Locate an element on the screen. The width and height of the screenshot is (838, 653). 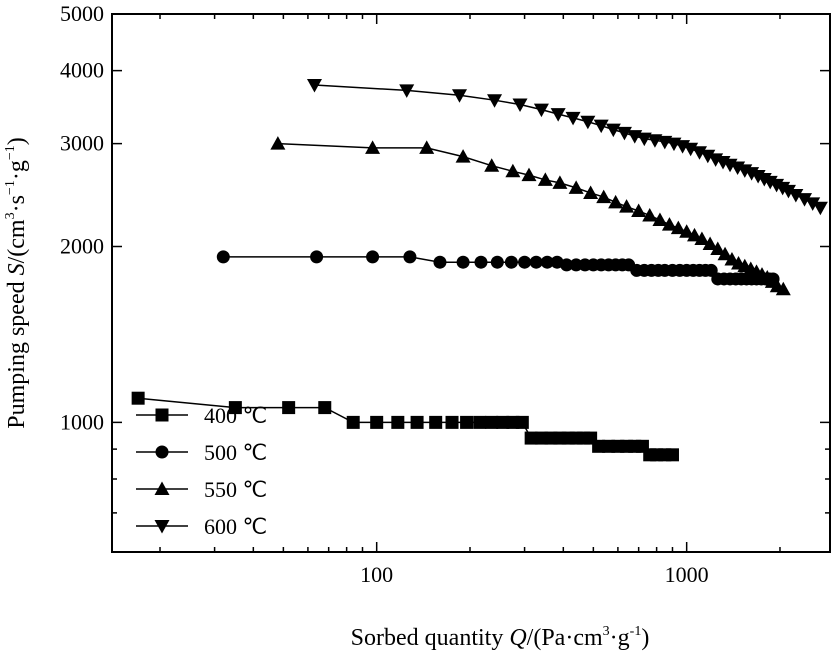
series-line is located at coordinates (567, 146).